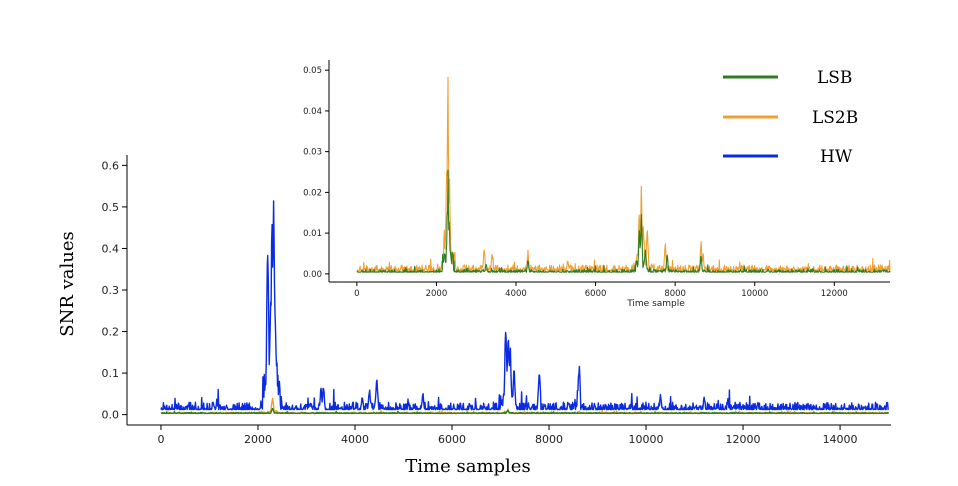  I want to click on main-x-tick-label: 4000, so click(355, 439).